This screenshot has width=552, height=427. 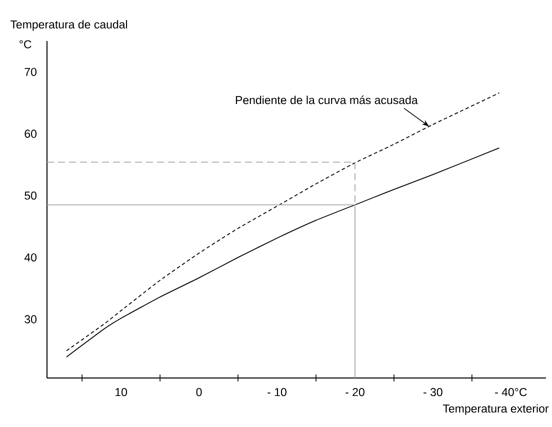 I want to click on x-tick-label: 10, so click(x=122, y=392).